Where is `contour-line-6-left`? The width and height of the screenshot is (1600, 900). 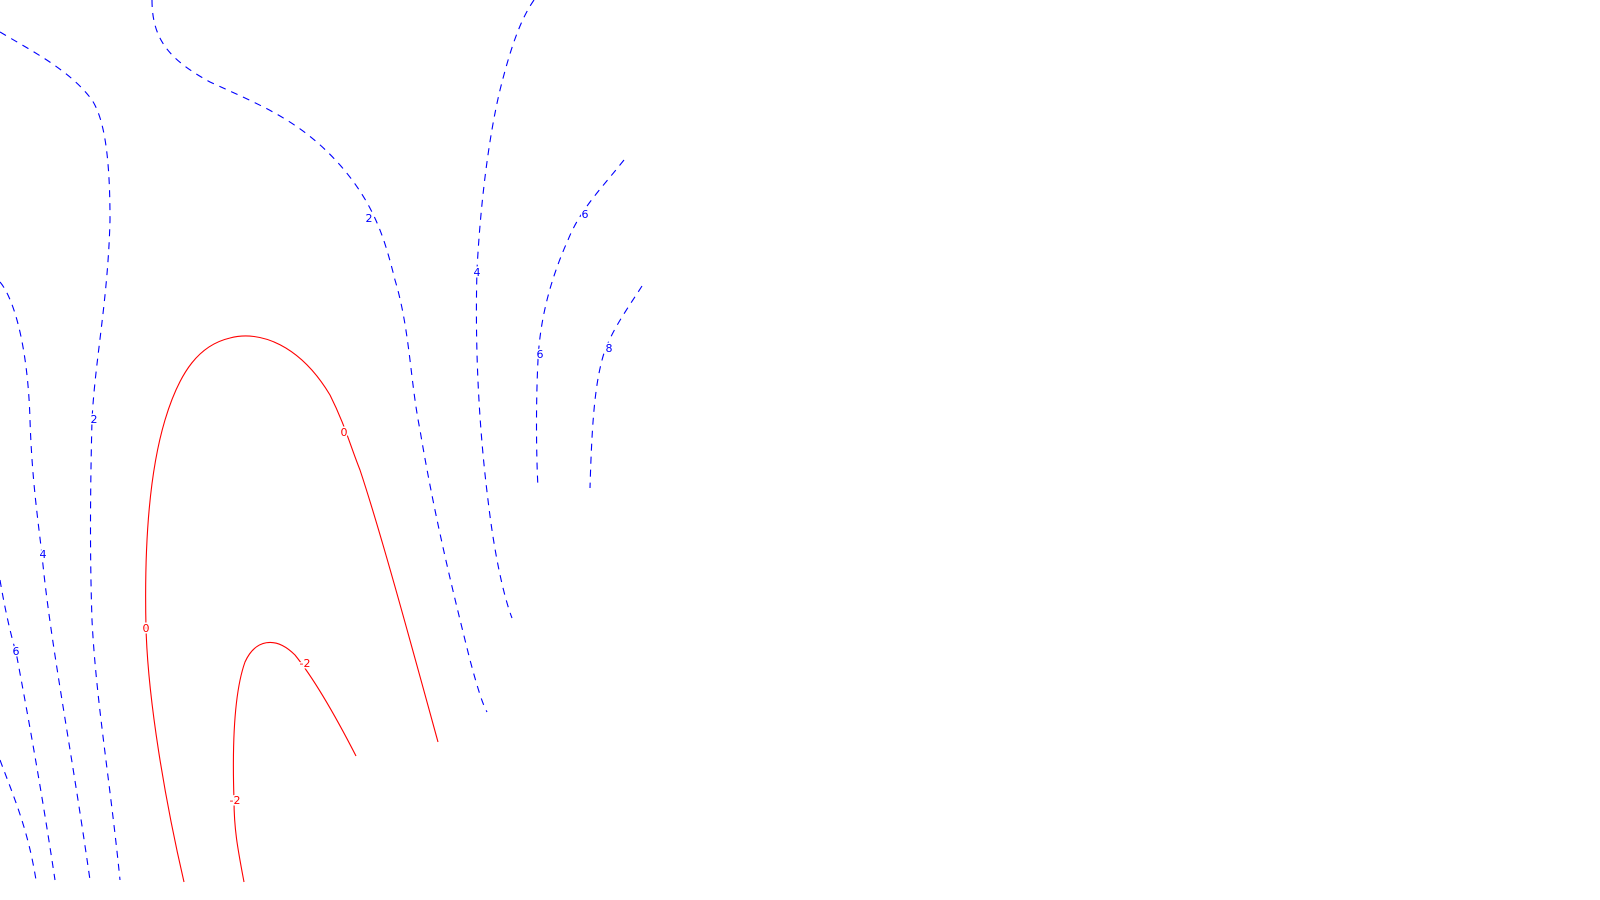
contour-line-6-left is located at coordinates (28, 730).